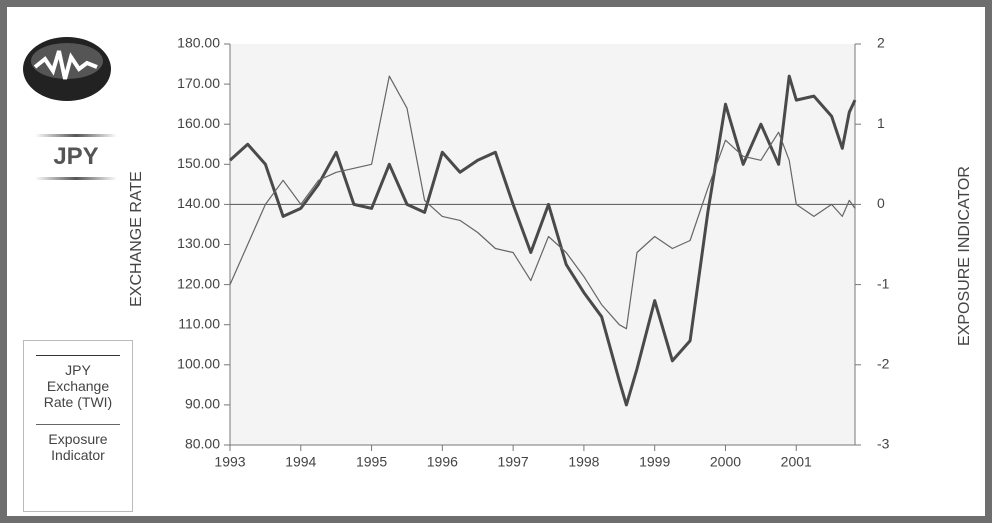 Image resolution: width=992 pixels, height=523 pixels. Describe the element at coordinates (300, 462) in the screenshot. I see `x-tick-label: 1994` at that location.